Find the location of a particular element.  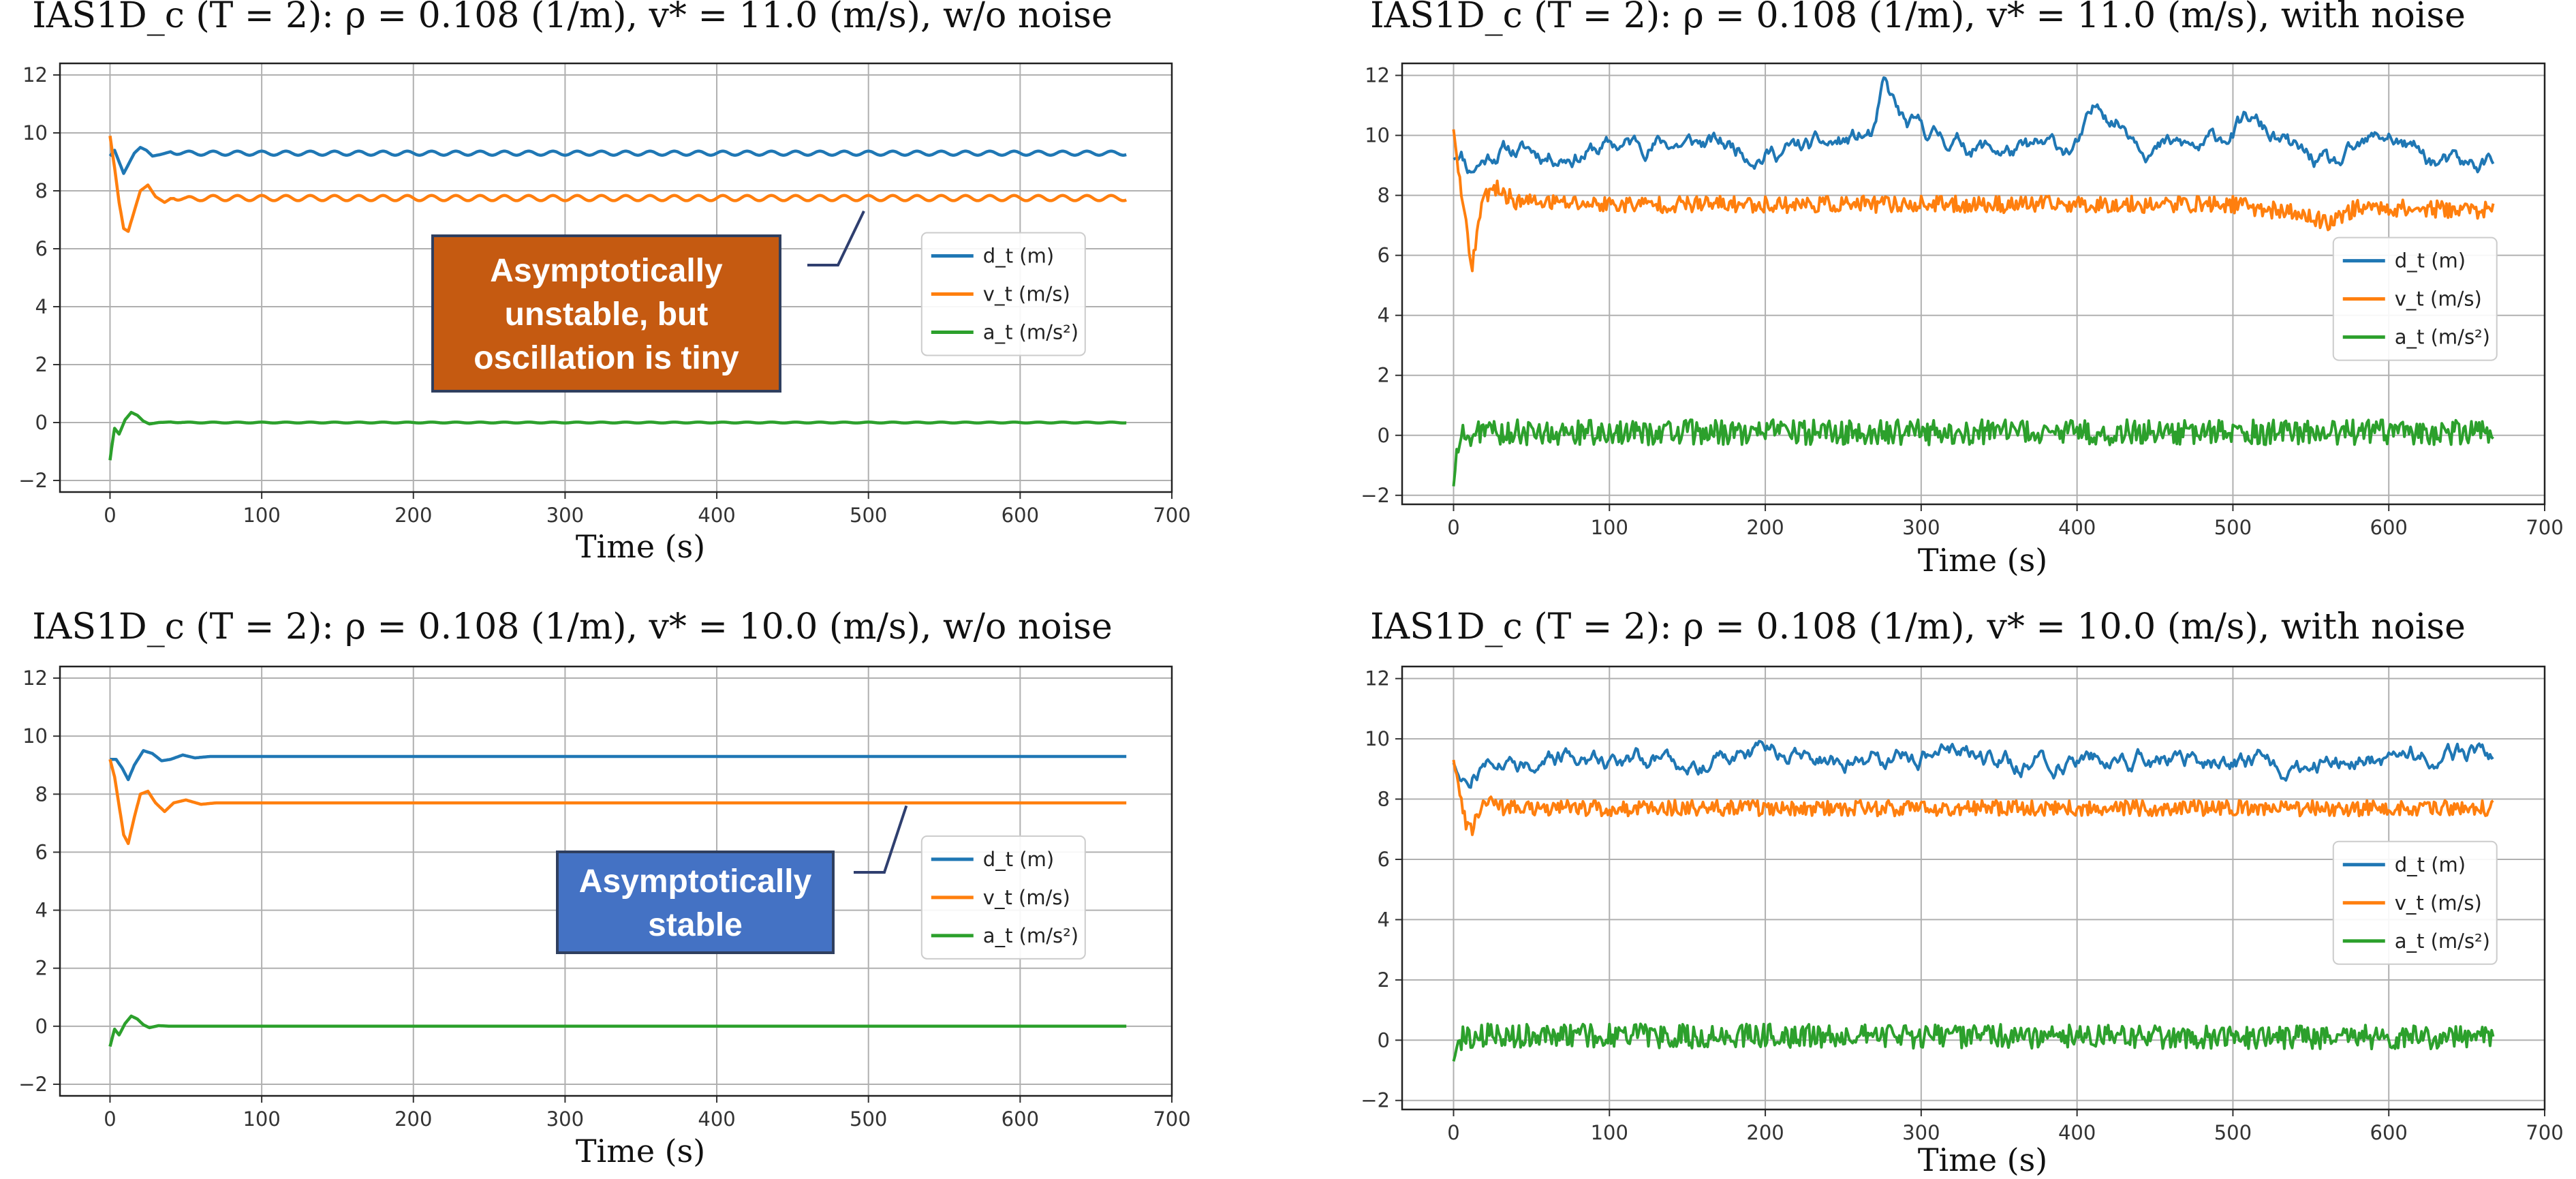

annotation-text: stable is located at coordinates (695, 925).